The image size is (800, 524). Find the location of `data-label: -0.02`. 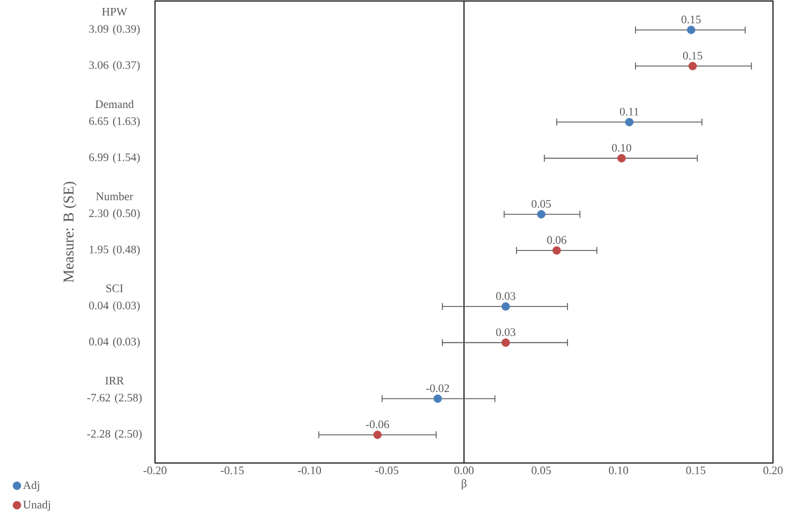

data-label: -0.02 is located at coordinates (438, 388).